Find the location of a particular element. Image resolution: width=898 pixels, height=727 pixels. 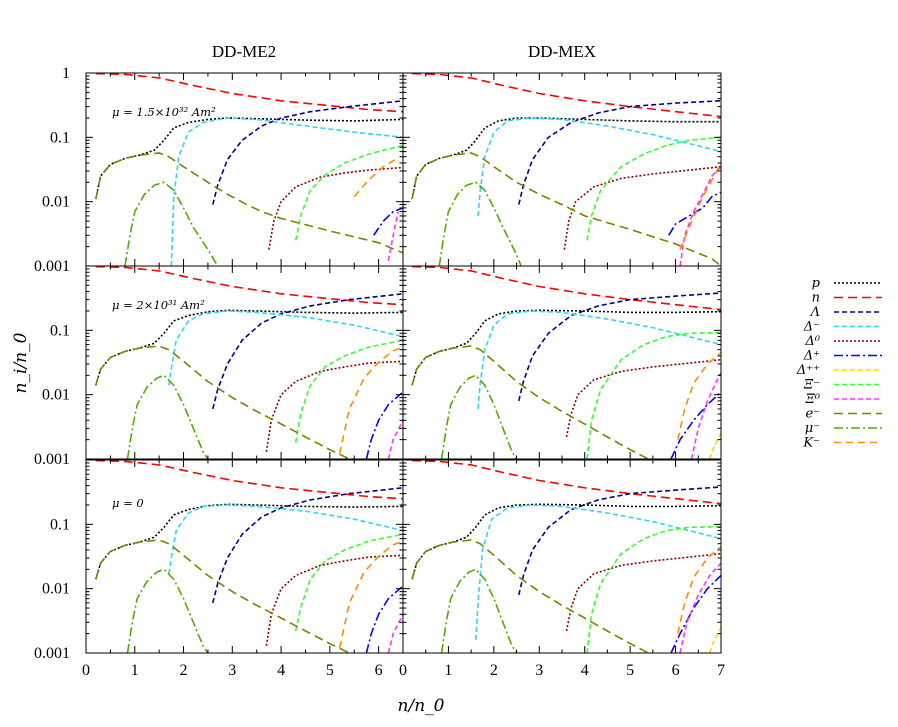

panel-r0-c1 is located at coordinates (566, 169).